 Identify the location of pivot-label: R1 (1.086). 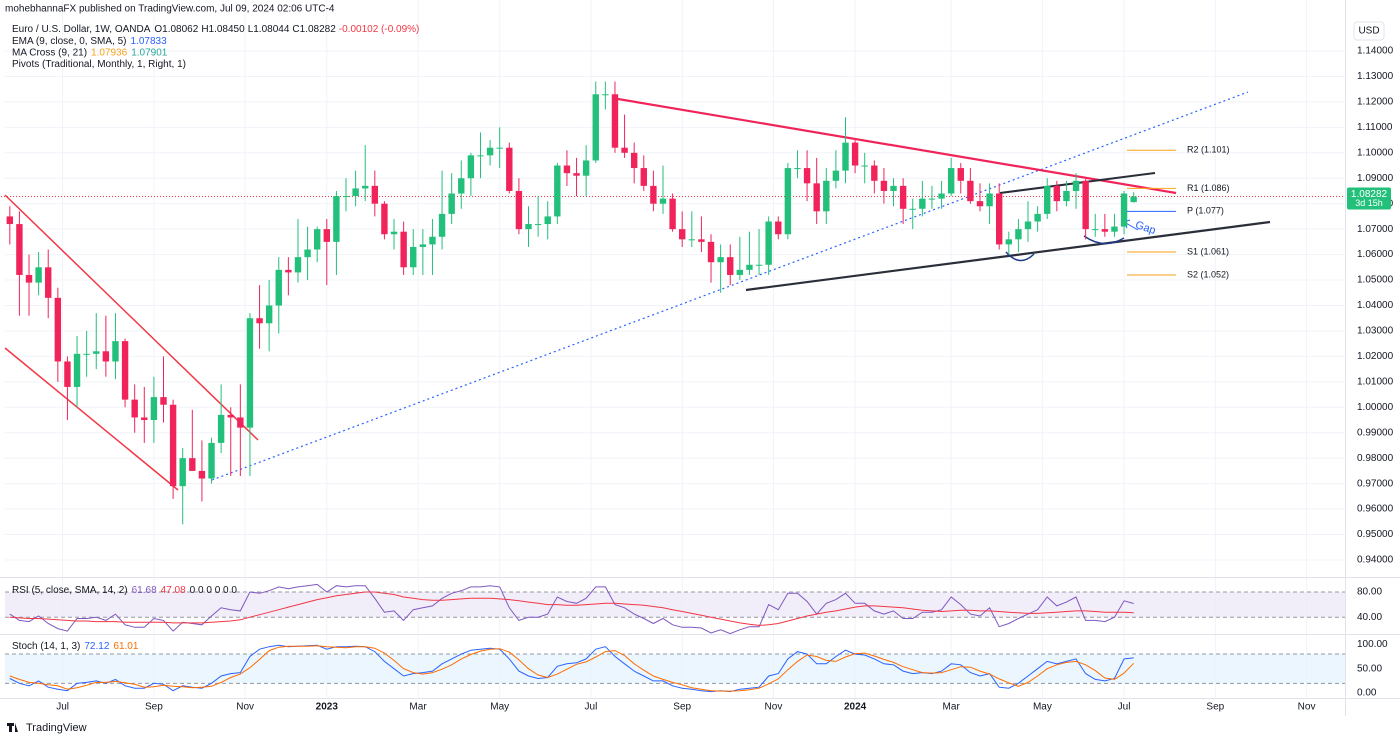
(1208, 188).